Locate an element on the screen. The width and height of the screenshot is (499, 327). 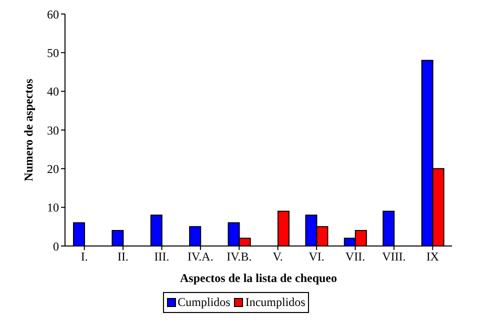
legend-label: Cumplidos is located at coordinates (203, 302).